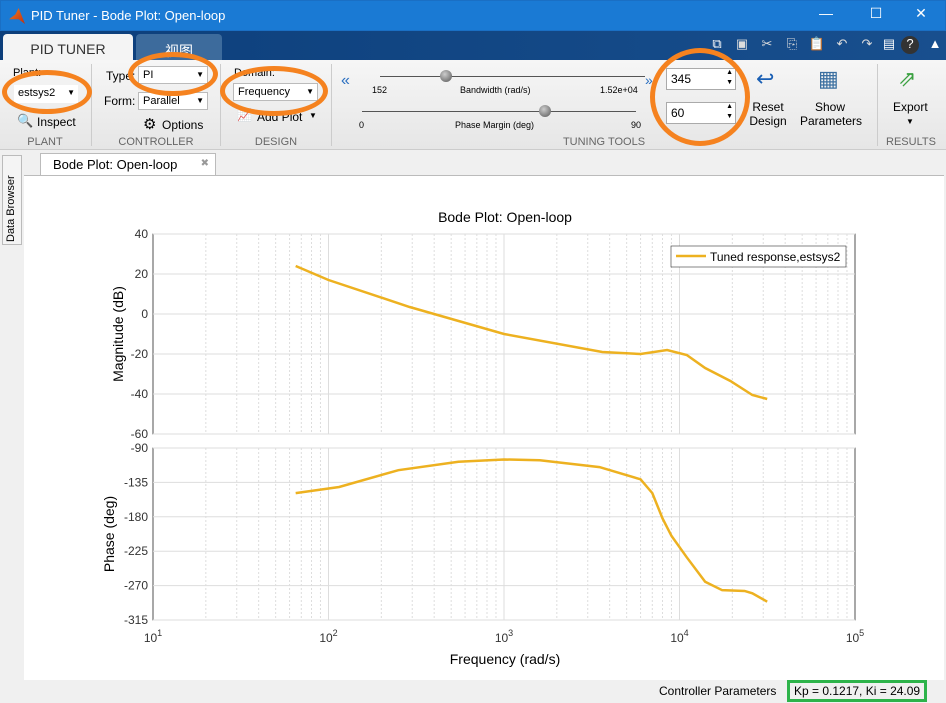 Image resolution: width=946 pixels, height=703 pixels. I want to click on help-icon: ?, so click(910, 45).